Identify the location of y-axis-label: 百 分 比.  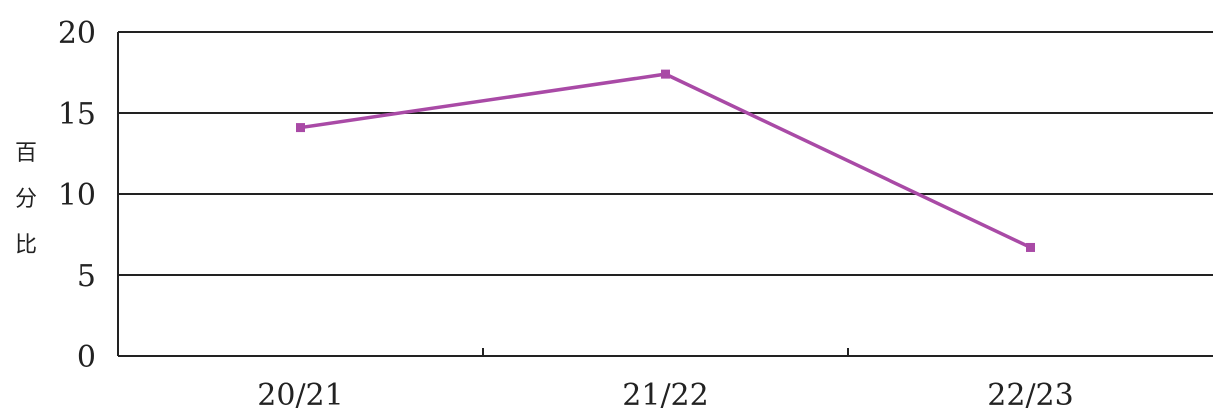
(26, 199).